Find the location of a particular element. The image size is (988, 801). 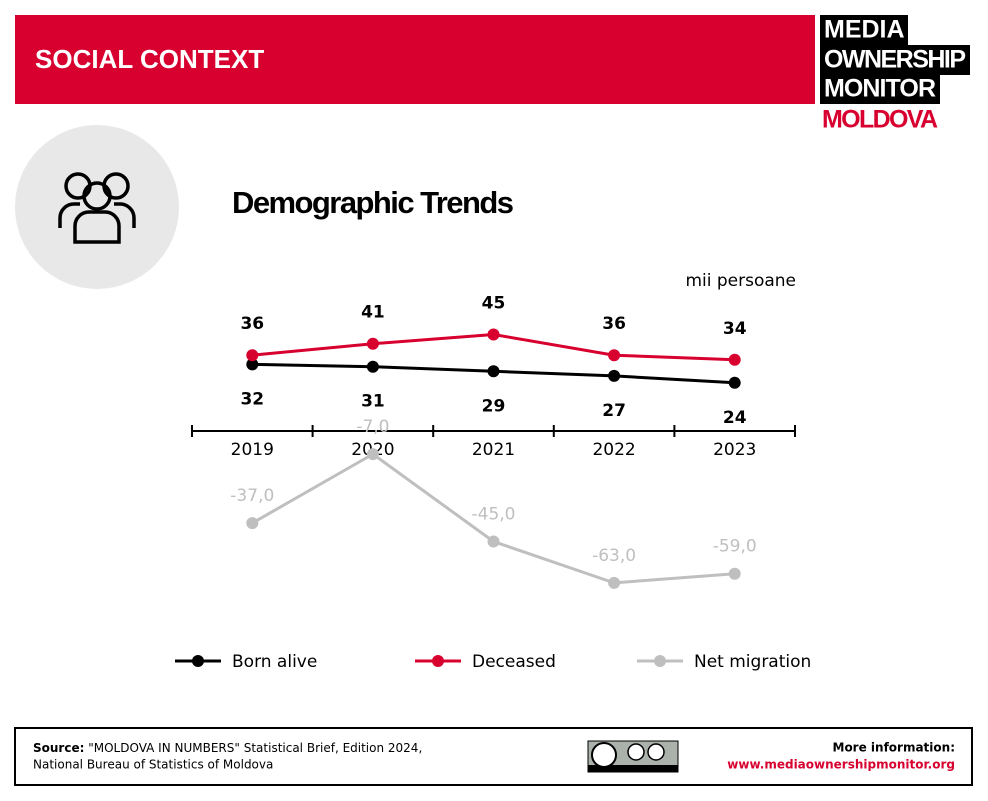

chart-title: Demographic Trends is located at coordinates (373, 202).